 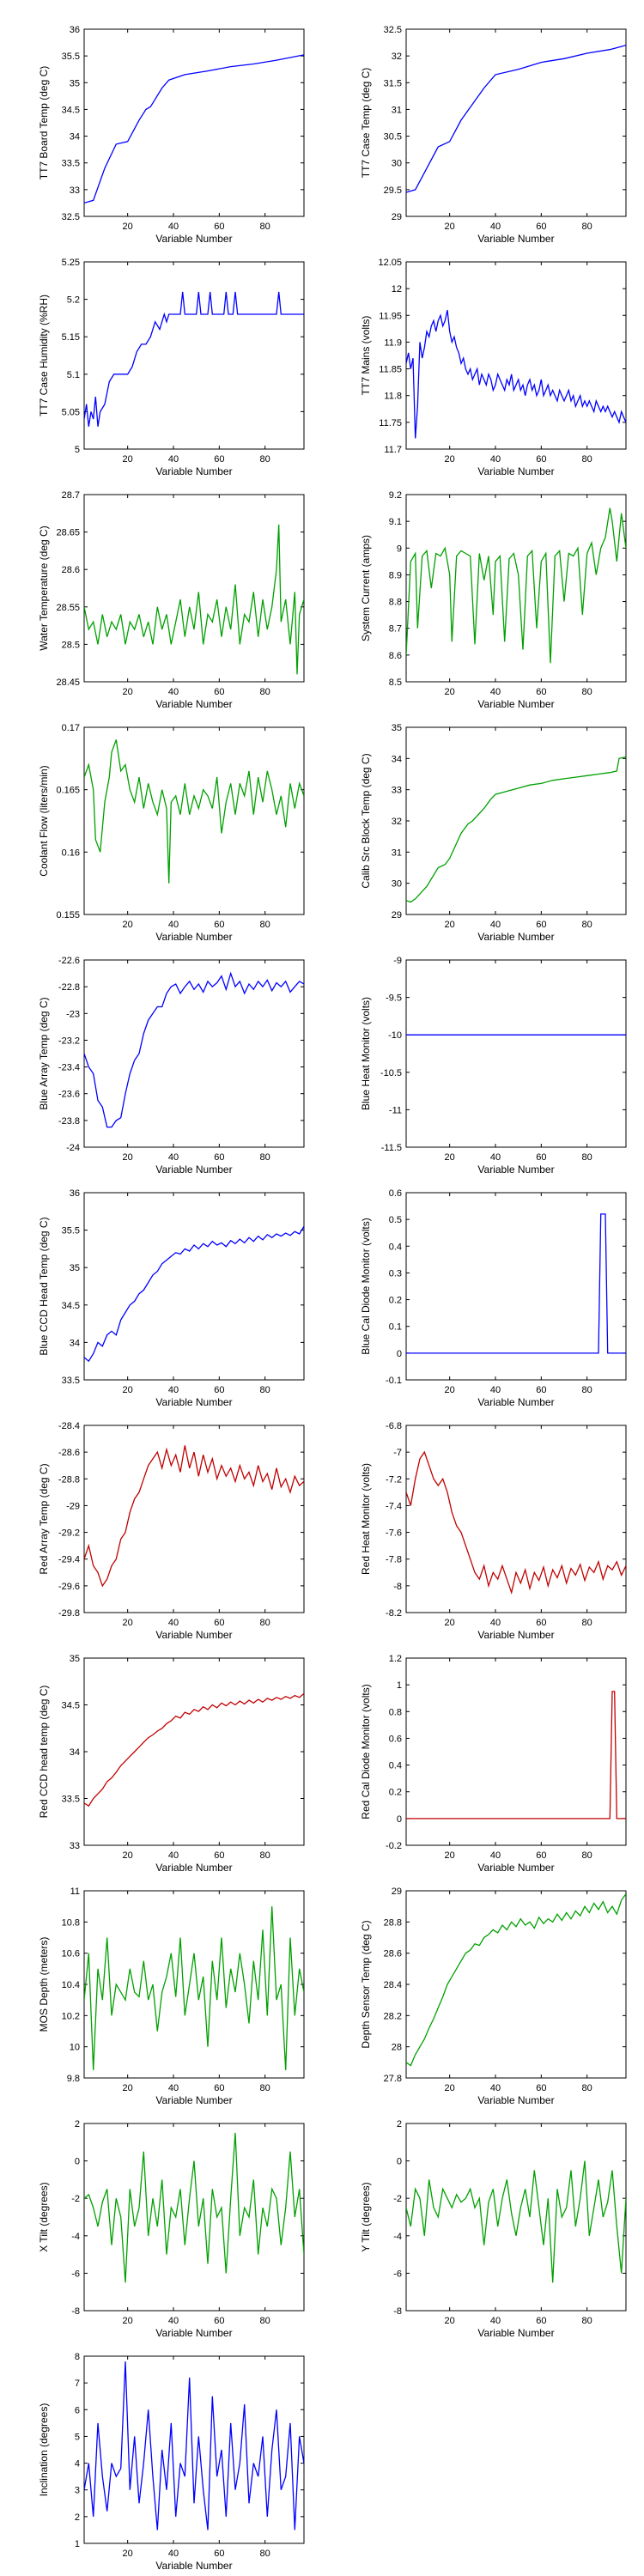 What do you see at coordinates (44, 1984) in the screenshot?
I see `y-axis-label: MOS Depth (meters)` at bounding box center [44, 1984].